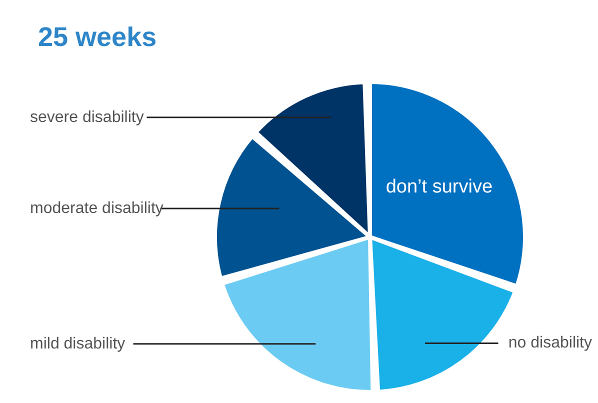 The image size is (598, 403). I want to click on chart-title: 25 weeks, so click(97, 37).